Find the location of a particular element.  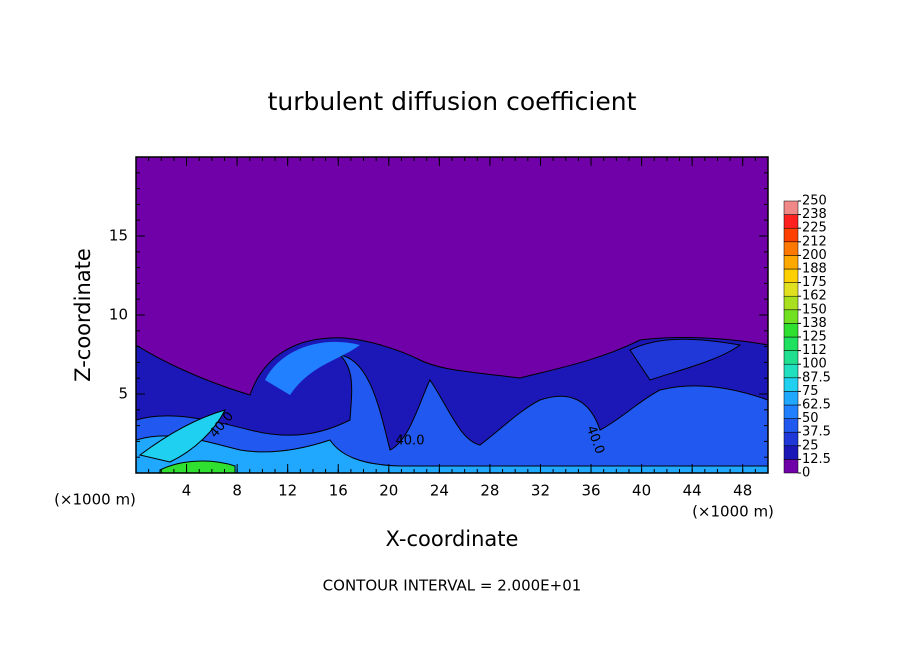

colorbar-label: 50 is located at coordinates (810, 418).